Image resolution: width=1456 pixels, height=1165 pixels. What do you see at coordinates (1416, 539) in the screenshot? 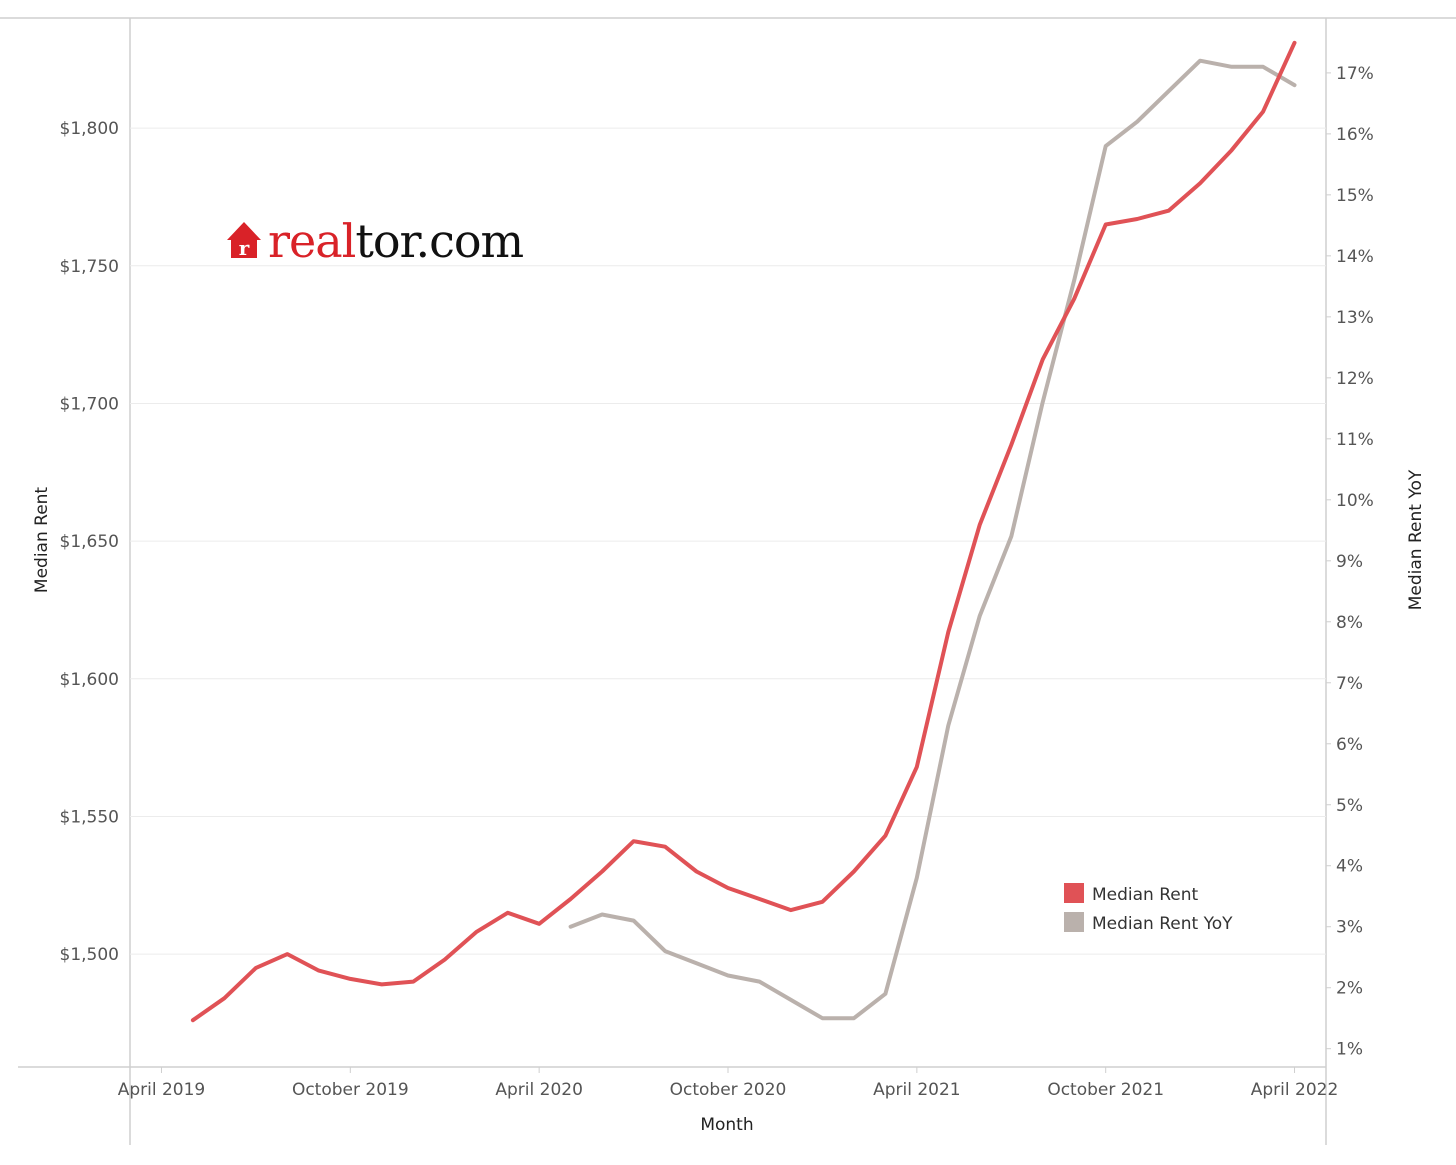
I see `right-axis-title: Median Rent YoY` at bounding box center [1416, 539].